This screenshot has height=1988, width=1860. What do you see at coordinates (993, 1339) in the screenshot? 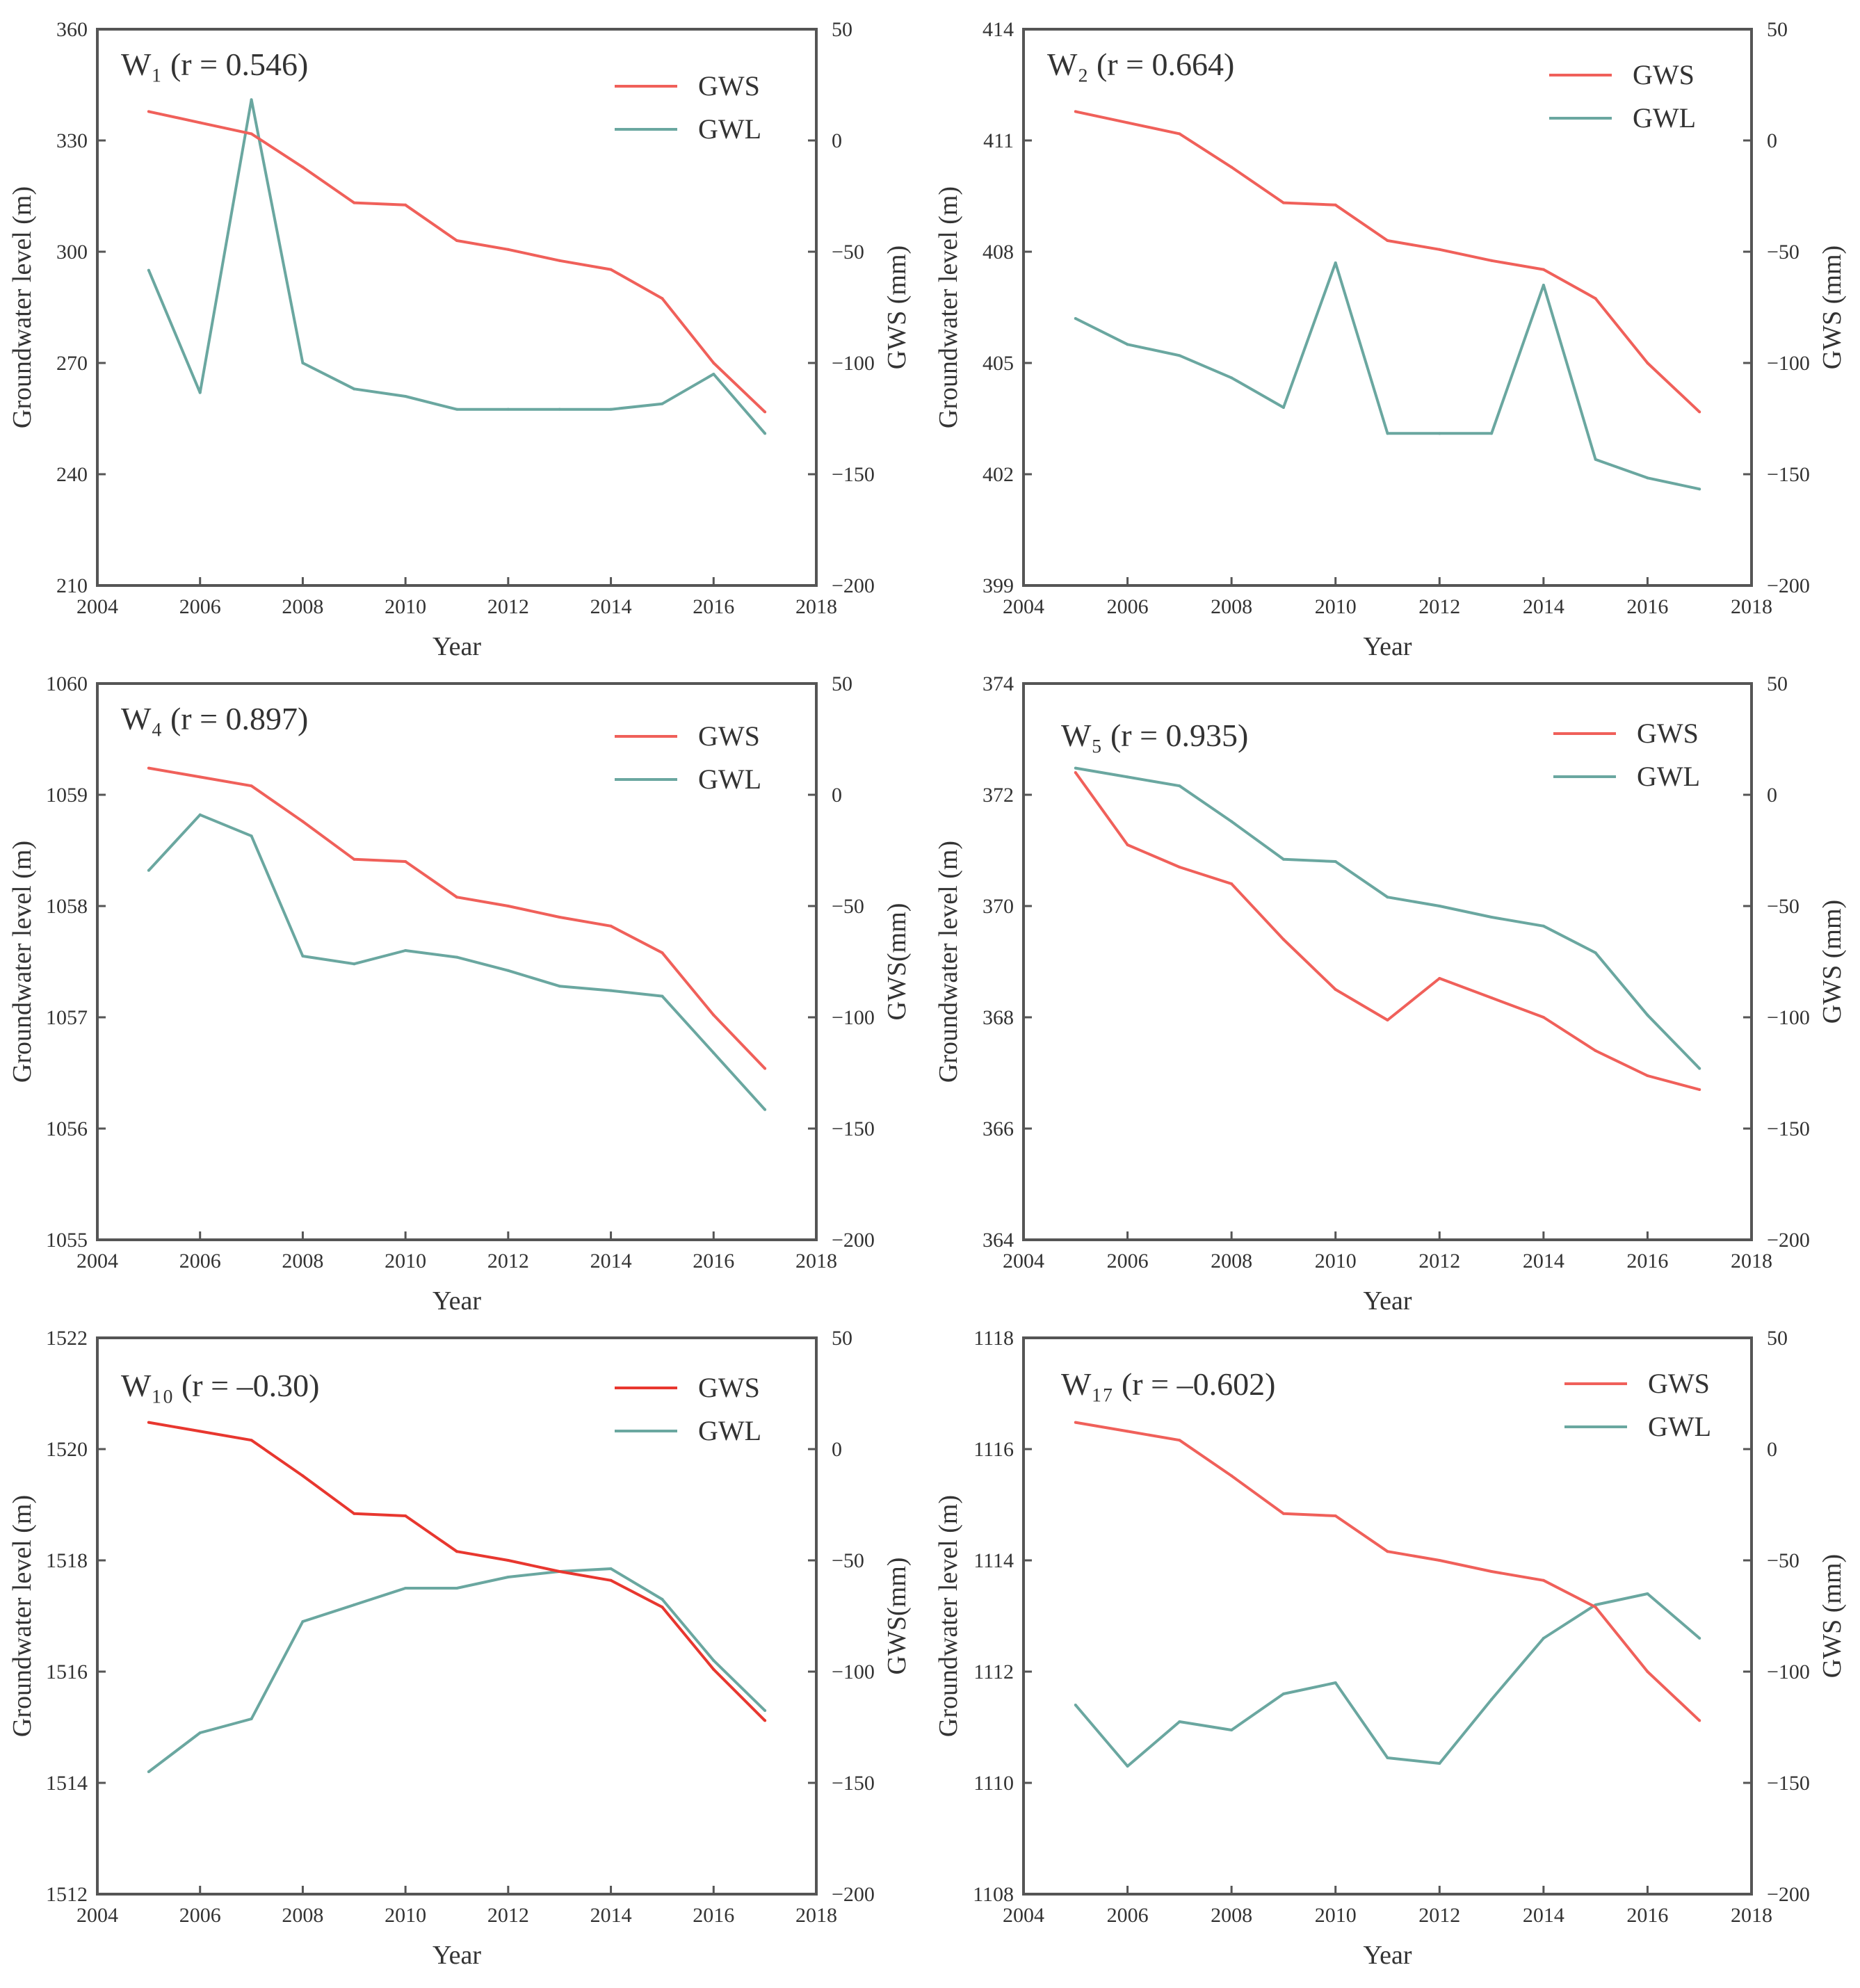
I see `y-left-tick-label: 1118` at bounding box center [993, 1339].